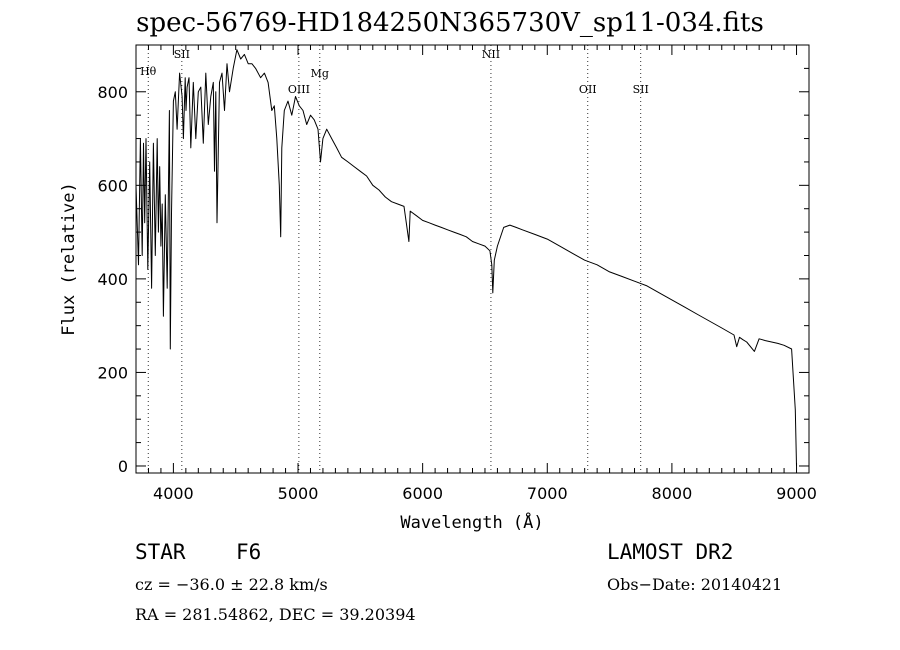 The width and height of the screenshot is (900, 650). What do you see at coordinates (173, 493) in the screenshot?
I see `x-tick-label: 4000` at bounding box center [173, 493].